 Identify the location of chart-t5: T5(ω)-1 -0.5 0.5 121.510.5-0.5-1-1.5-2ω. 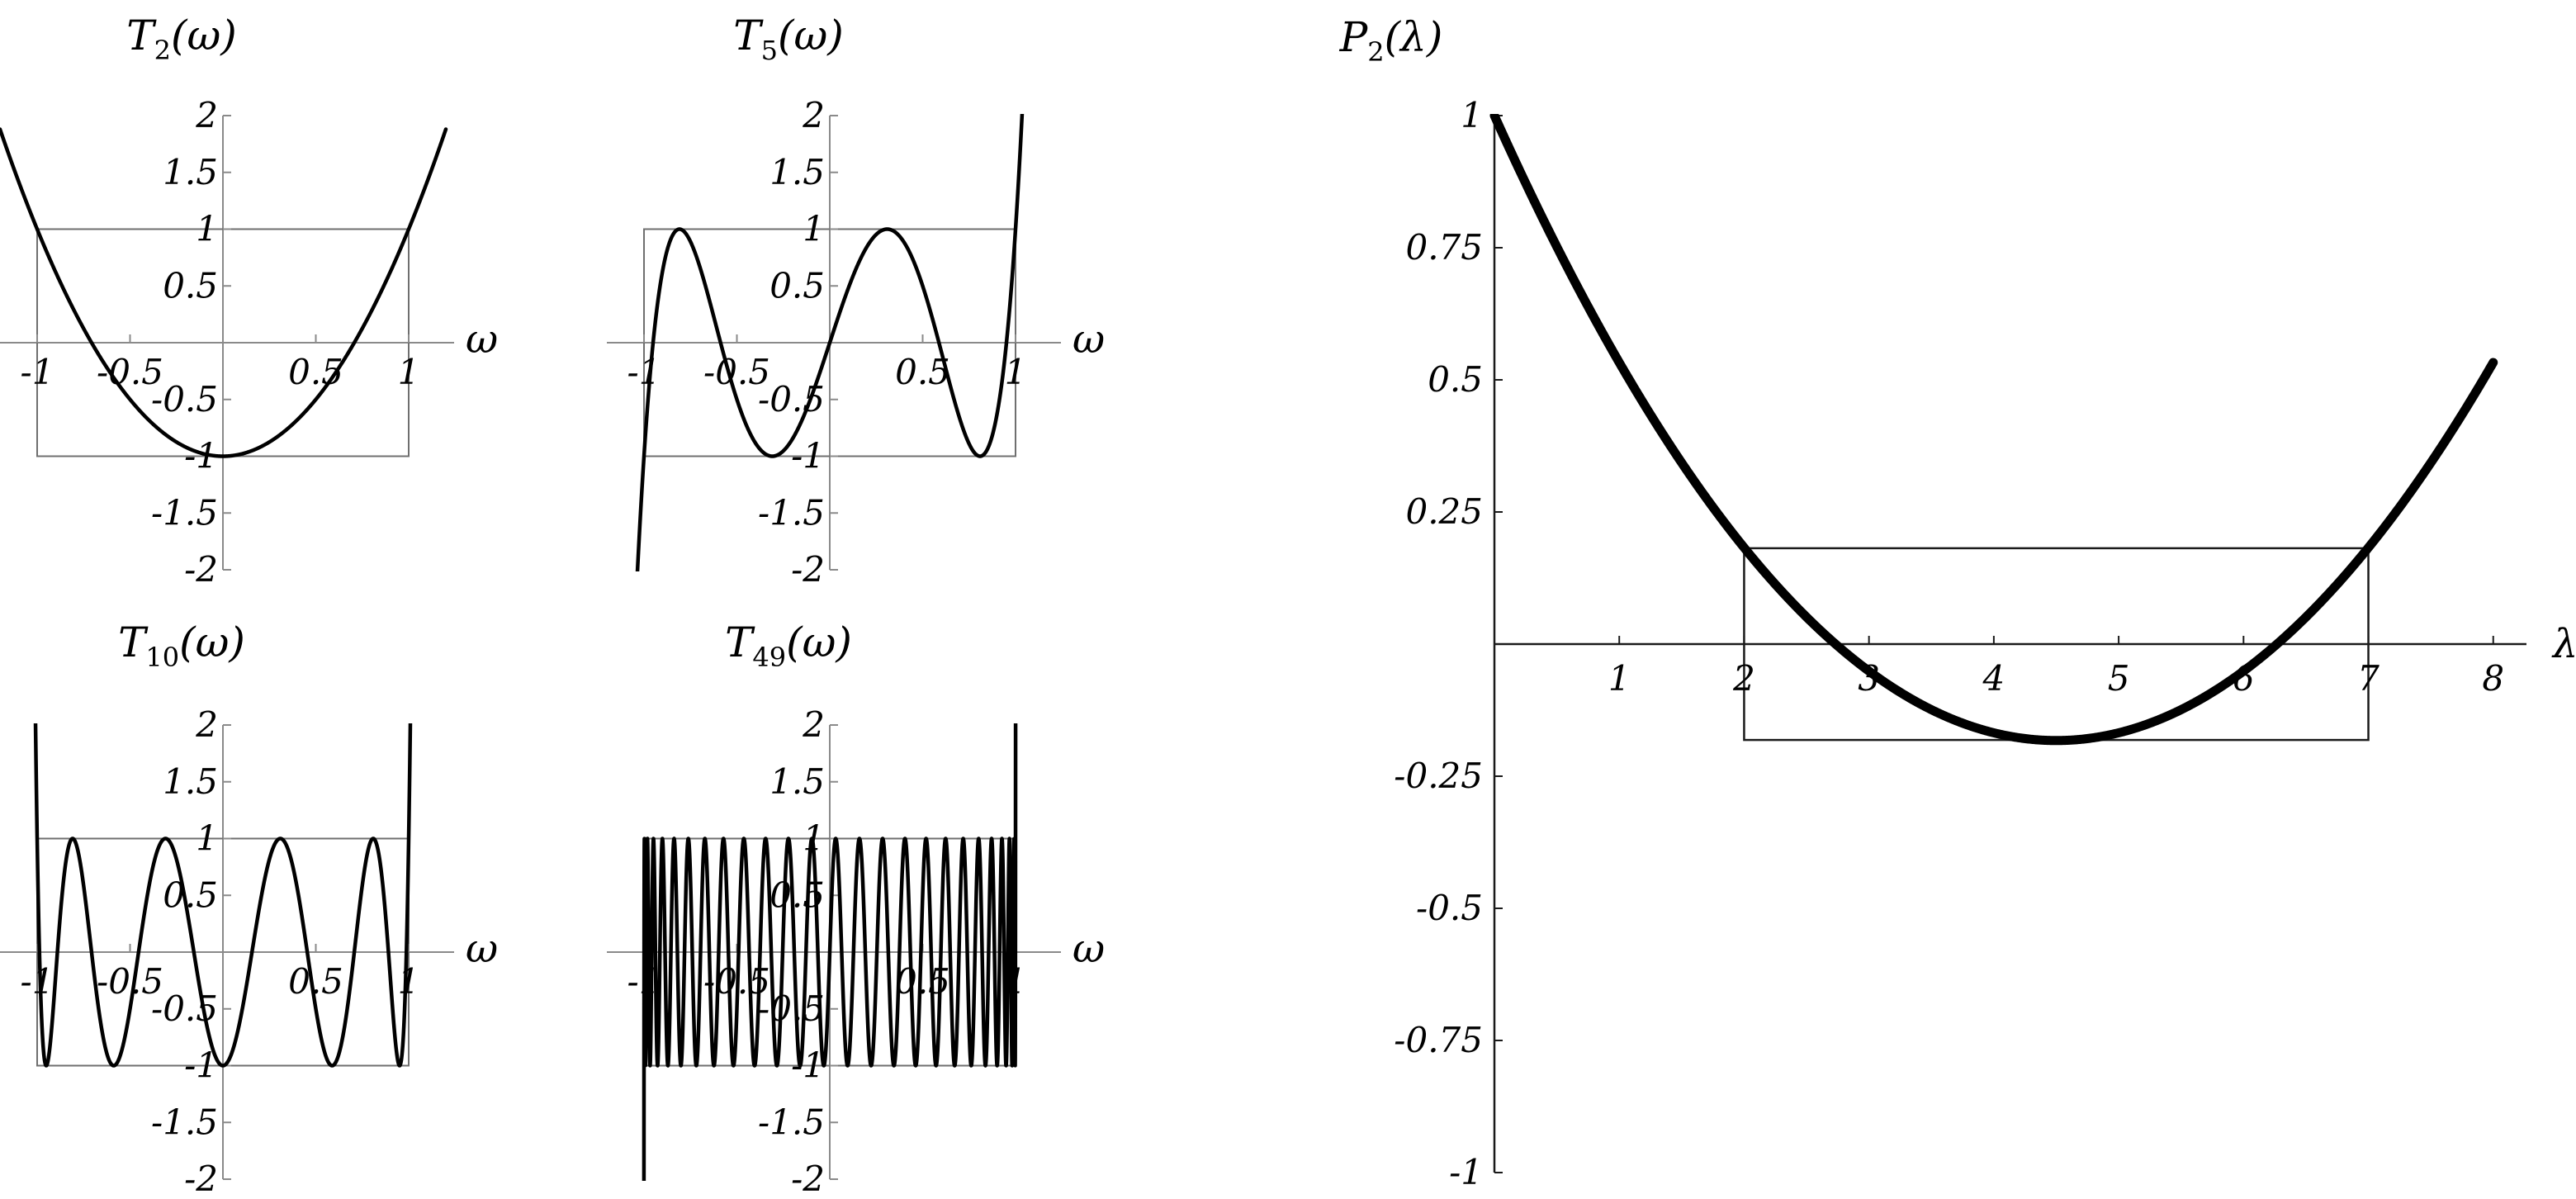
(856, 301).